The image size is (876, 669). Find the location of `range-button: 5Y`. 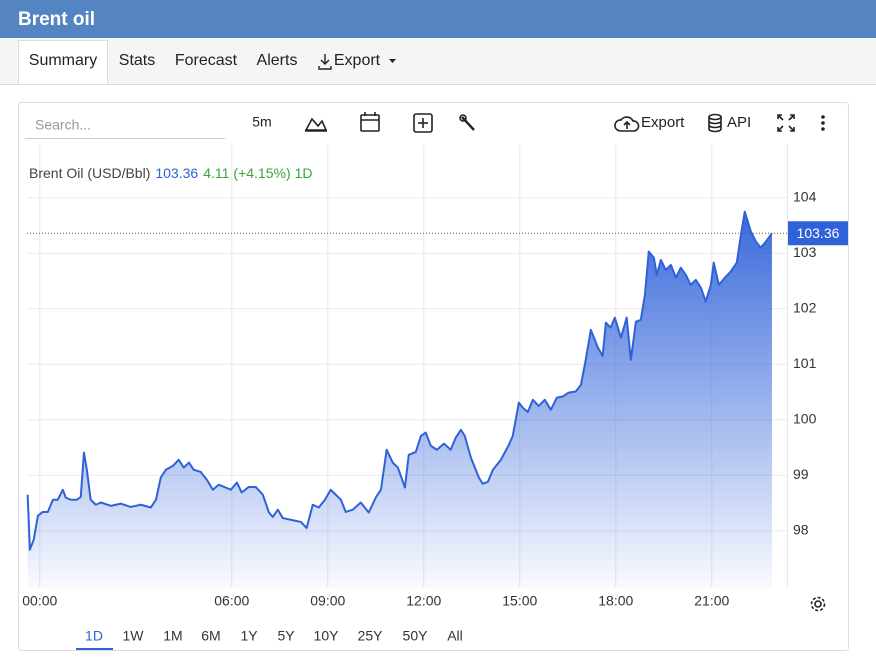

range-button: 5Y is located at coordinates (286, 636).